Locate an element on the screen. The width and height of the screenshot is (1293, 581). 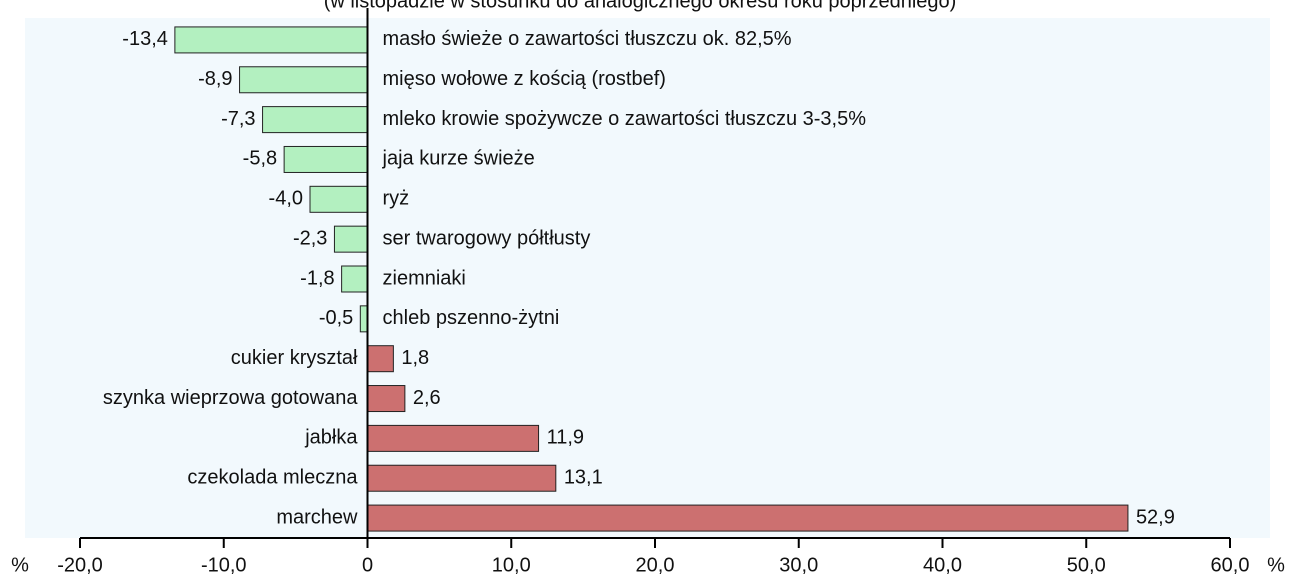
x-tick-label: 10,0 is located at coordinates (511, 565).